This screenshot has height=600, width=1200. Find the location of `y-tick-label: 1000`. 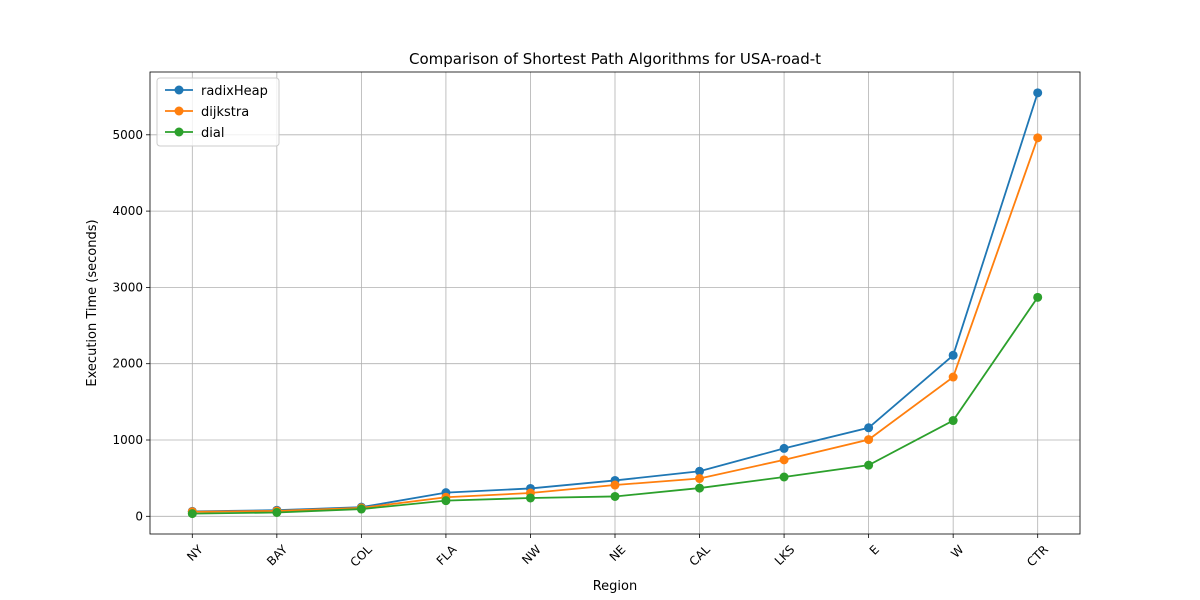

y-tick-label: 1000 is located at coordinates (127, 440).